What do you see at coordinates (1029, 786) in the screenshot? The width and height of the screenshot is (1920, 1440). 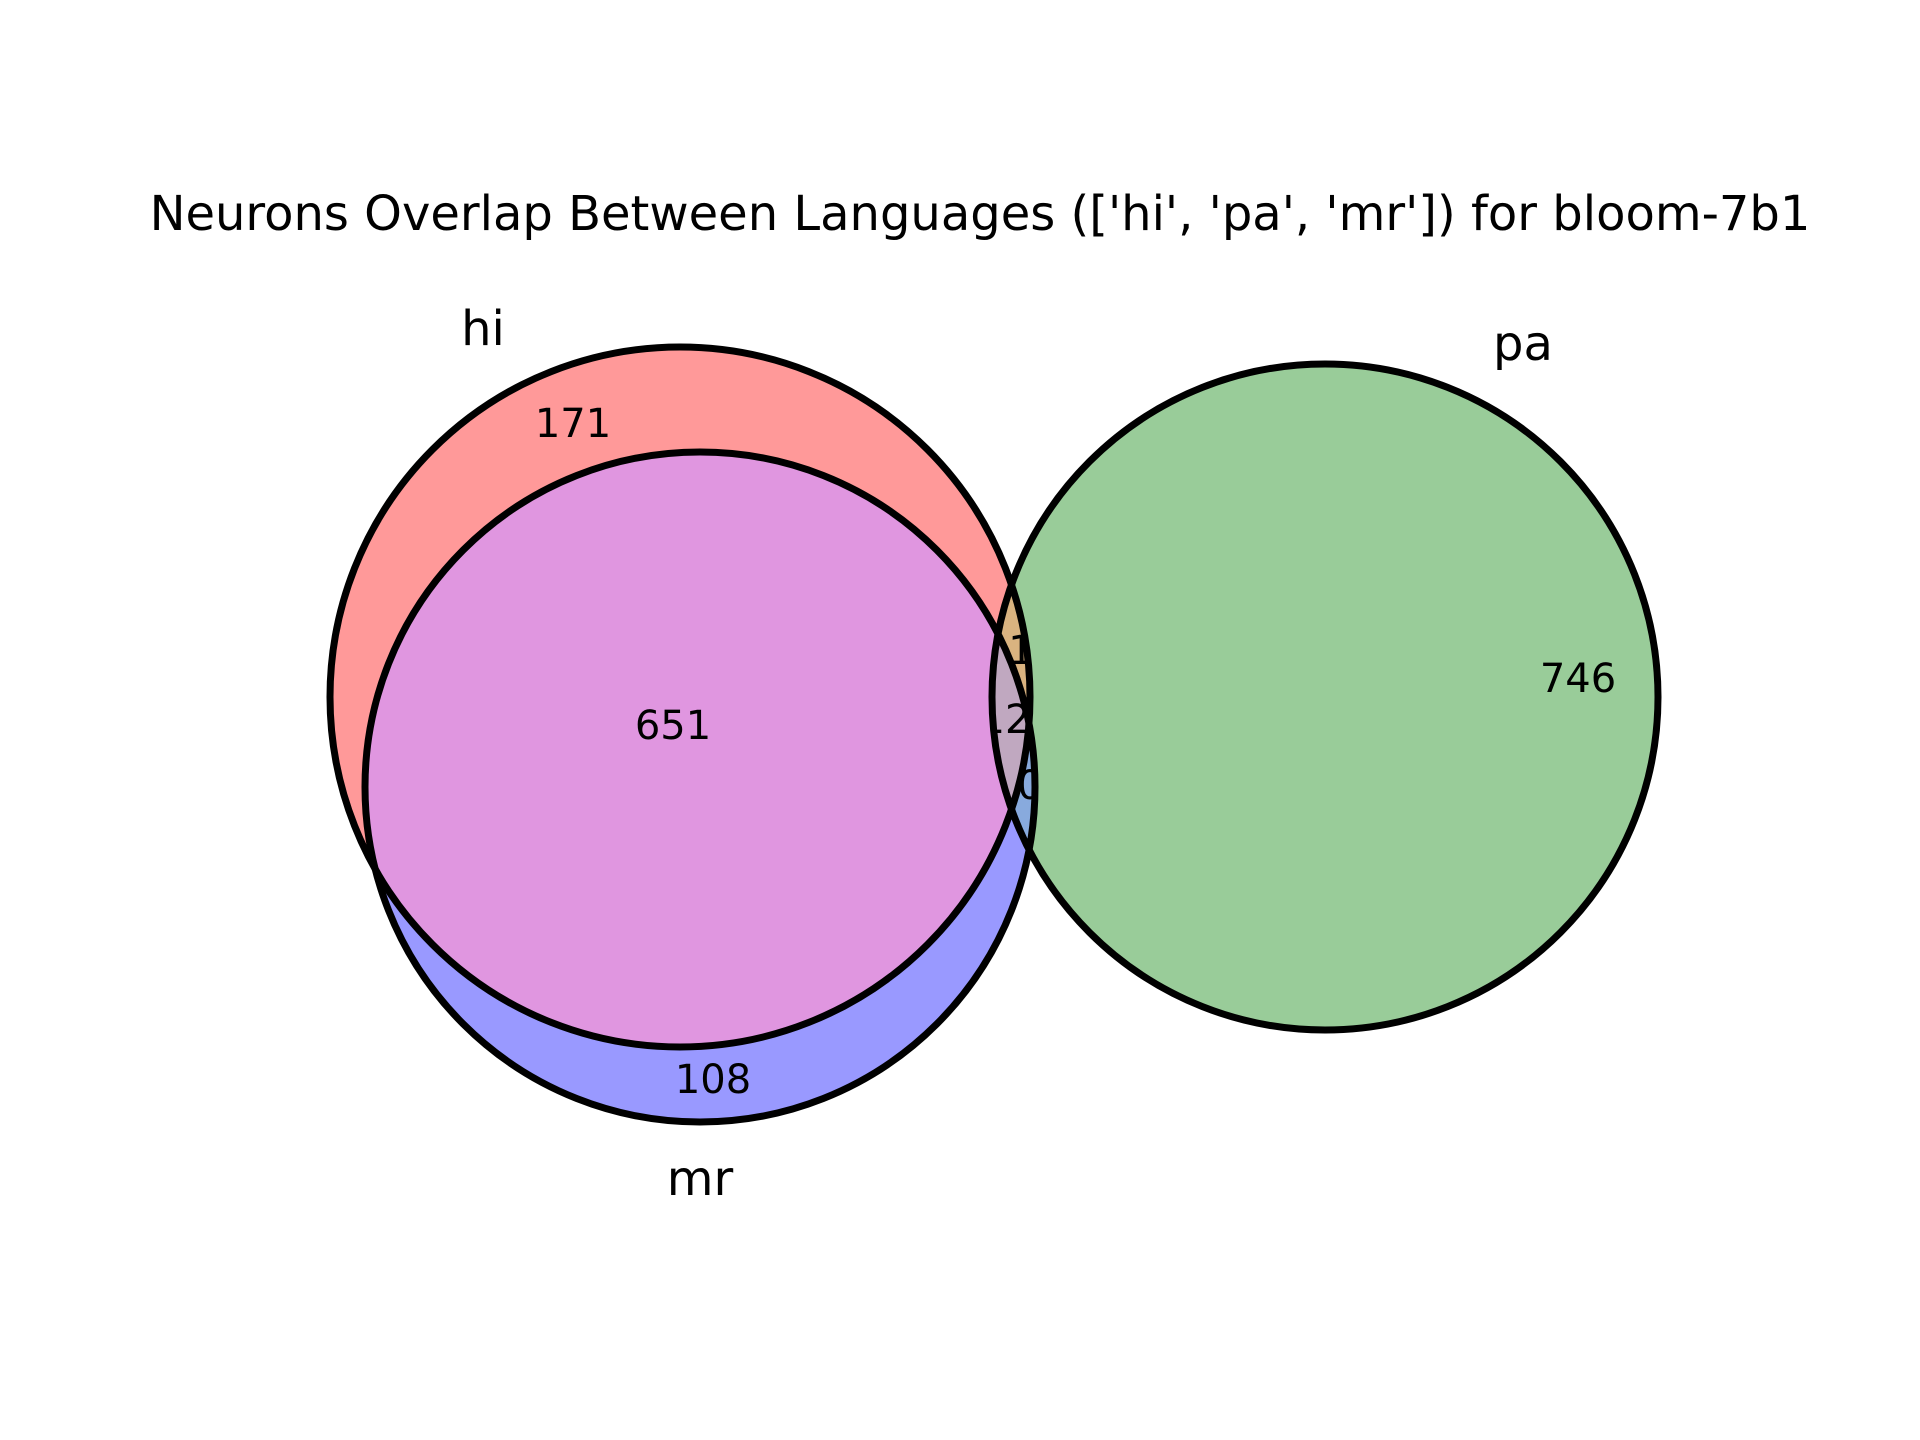 I see `count-pa-mr: 0` at bounding box center [1029, 786].